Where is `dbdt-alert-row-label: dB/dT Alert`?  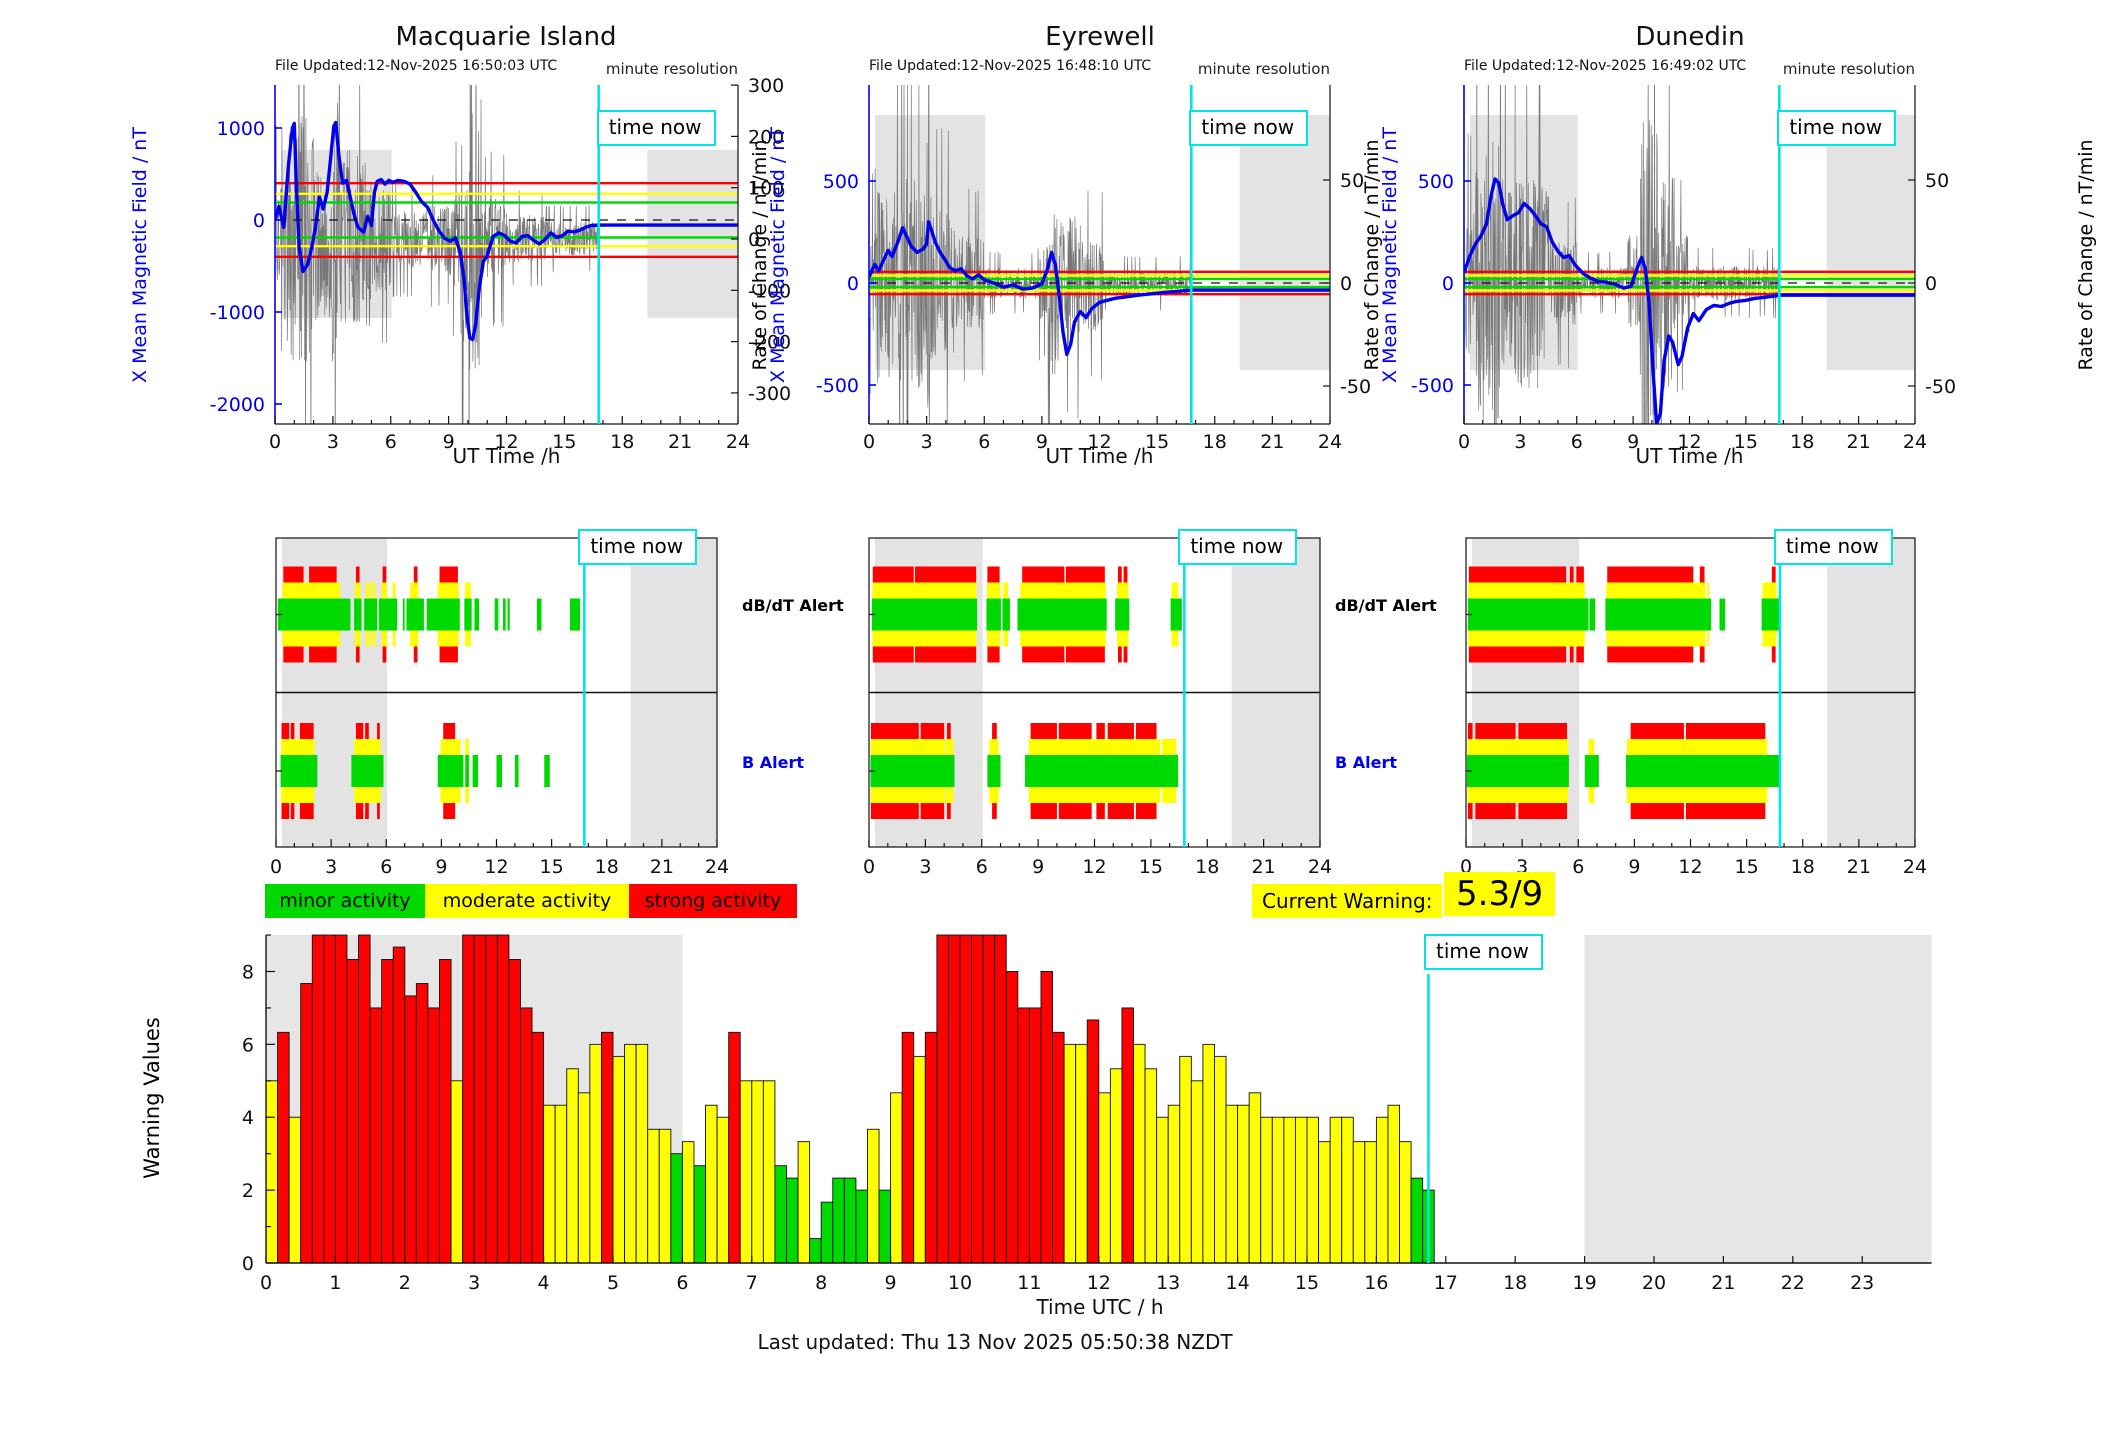
dbdt-alert-row-label: dB/dT Alert is located at coordinates (1386, 605).